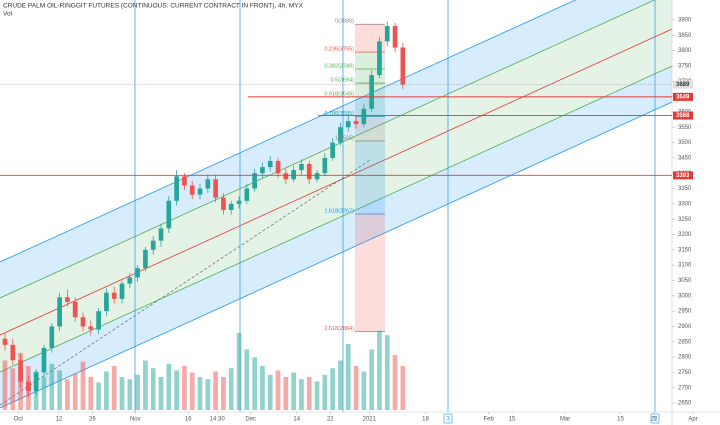 This screenshot has height=425, width=720. What do you see at coordinates (685, 250) in the screenshot?
I see `y-tick-label: 3150` at bounding box center [685, 250].